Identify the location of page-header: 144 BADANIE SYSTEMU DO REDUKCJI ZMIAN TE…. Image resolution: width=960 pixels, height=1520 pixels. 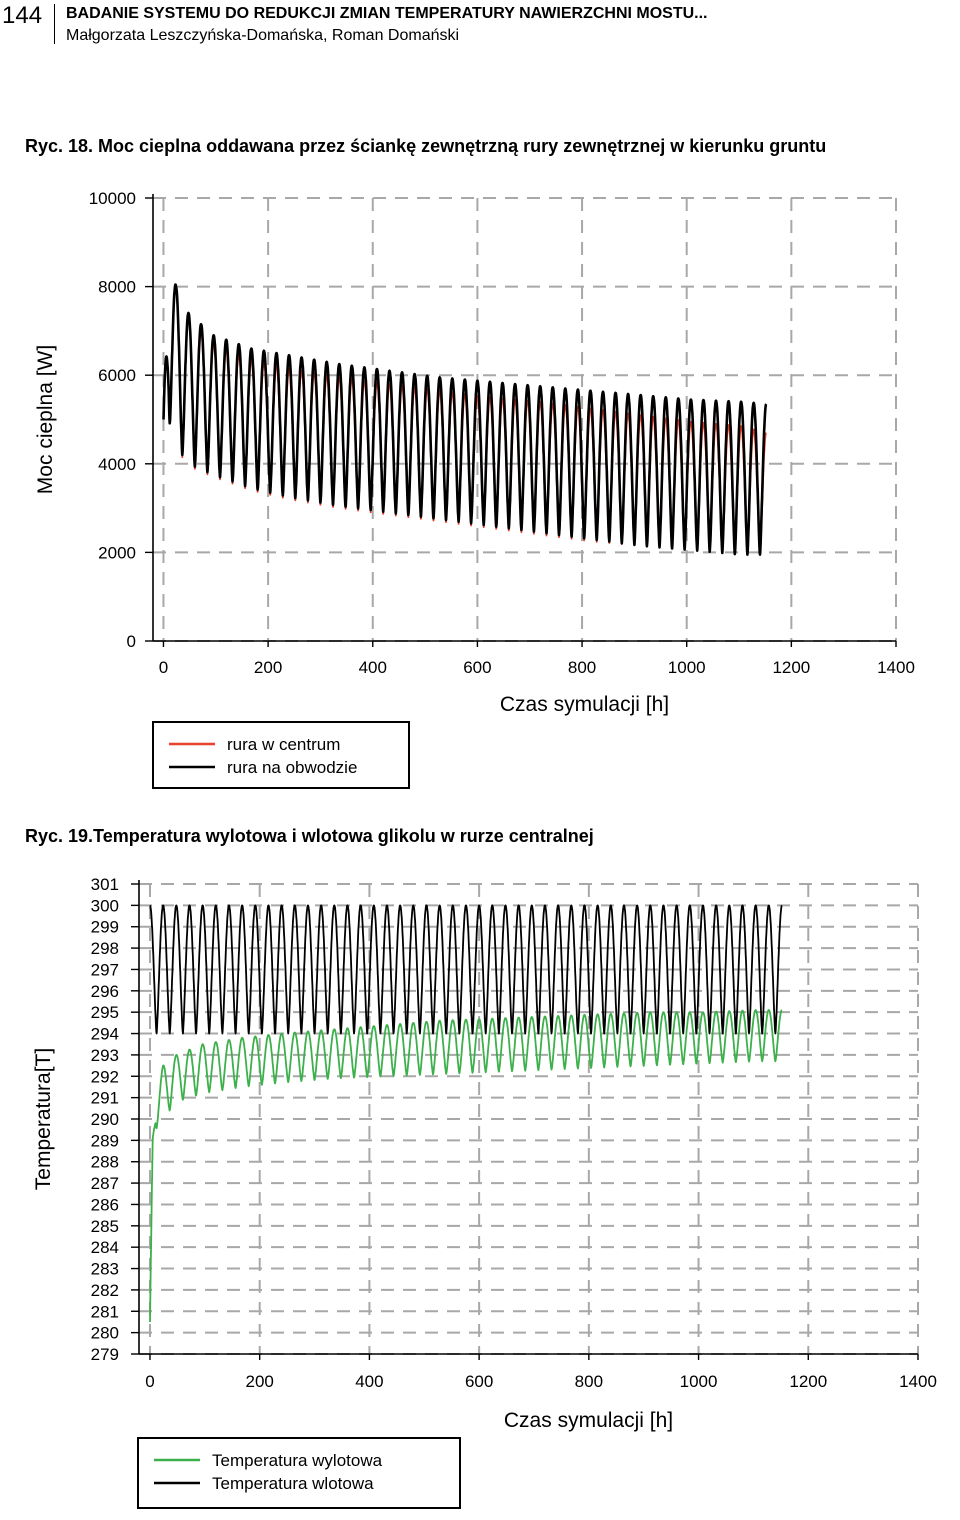
(480, 24).